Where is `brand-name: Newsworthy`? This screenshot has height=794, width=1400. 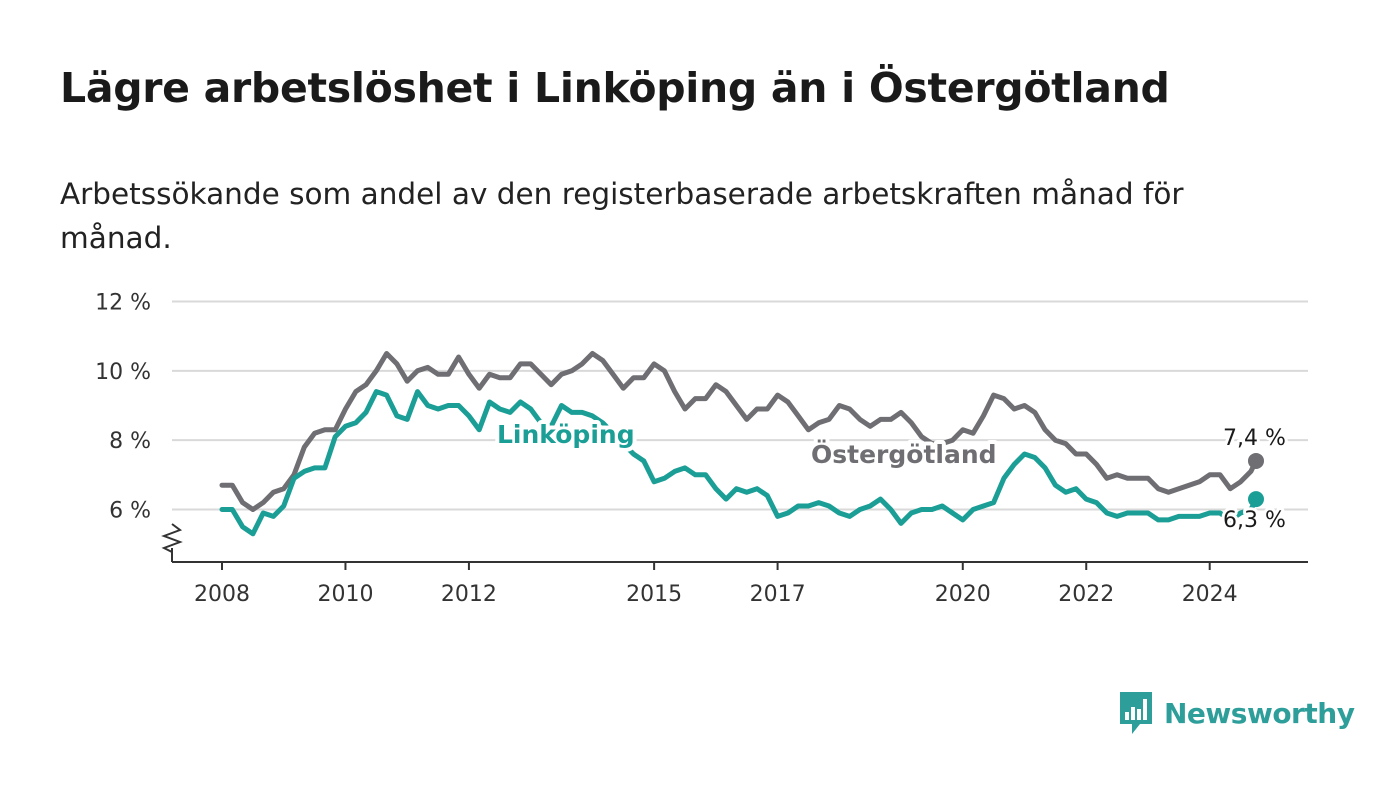
brand-name: Newsworthy is located at coordinates (1259, 713).